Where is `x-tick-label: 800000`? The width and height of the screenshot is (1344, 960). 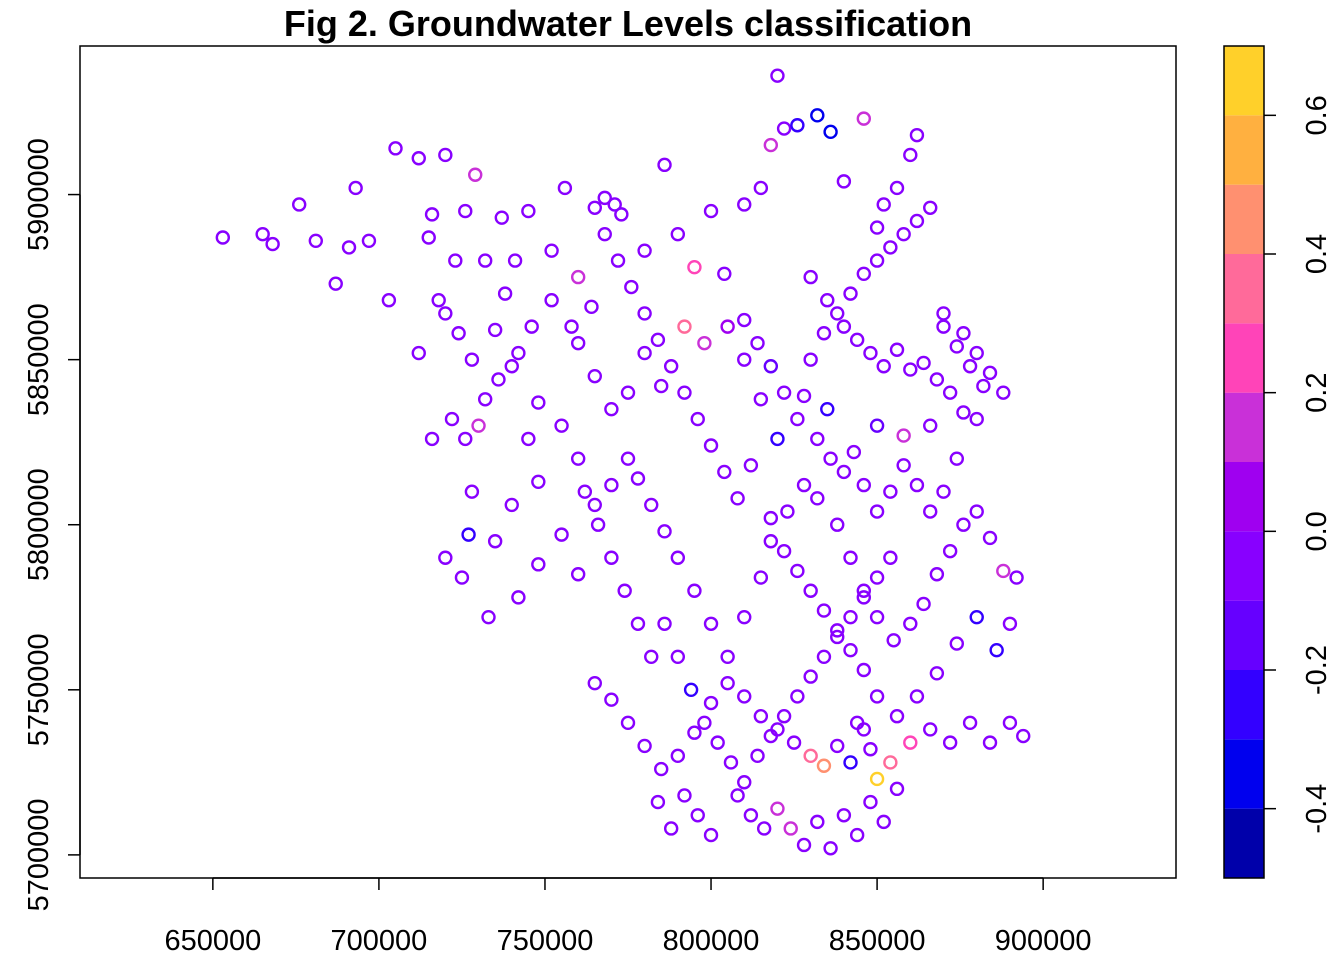
x-tick-label: 800000 is located at coordinates (711, 941).